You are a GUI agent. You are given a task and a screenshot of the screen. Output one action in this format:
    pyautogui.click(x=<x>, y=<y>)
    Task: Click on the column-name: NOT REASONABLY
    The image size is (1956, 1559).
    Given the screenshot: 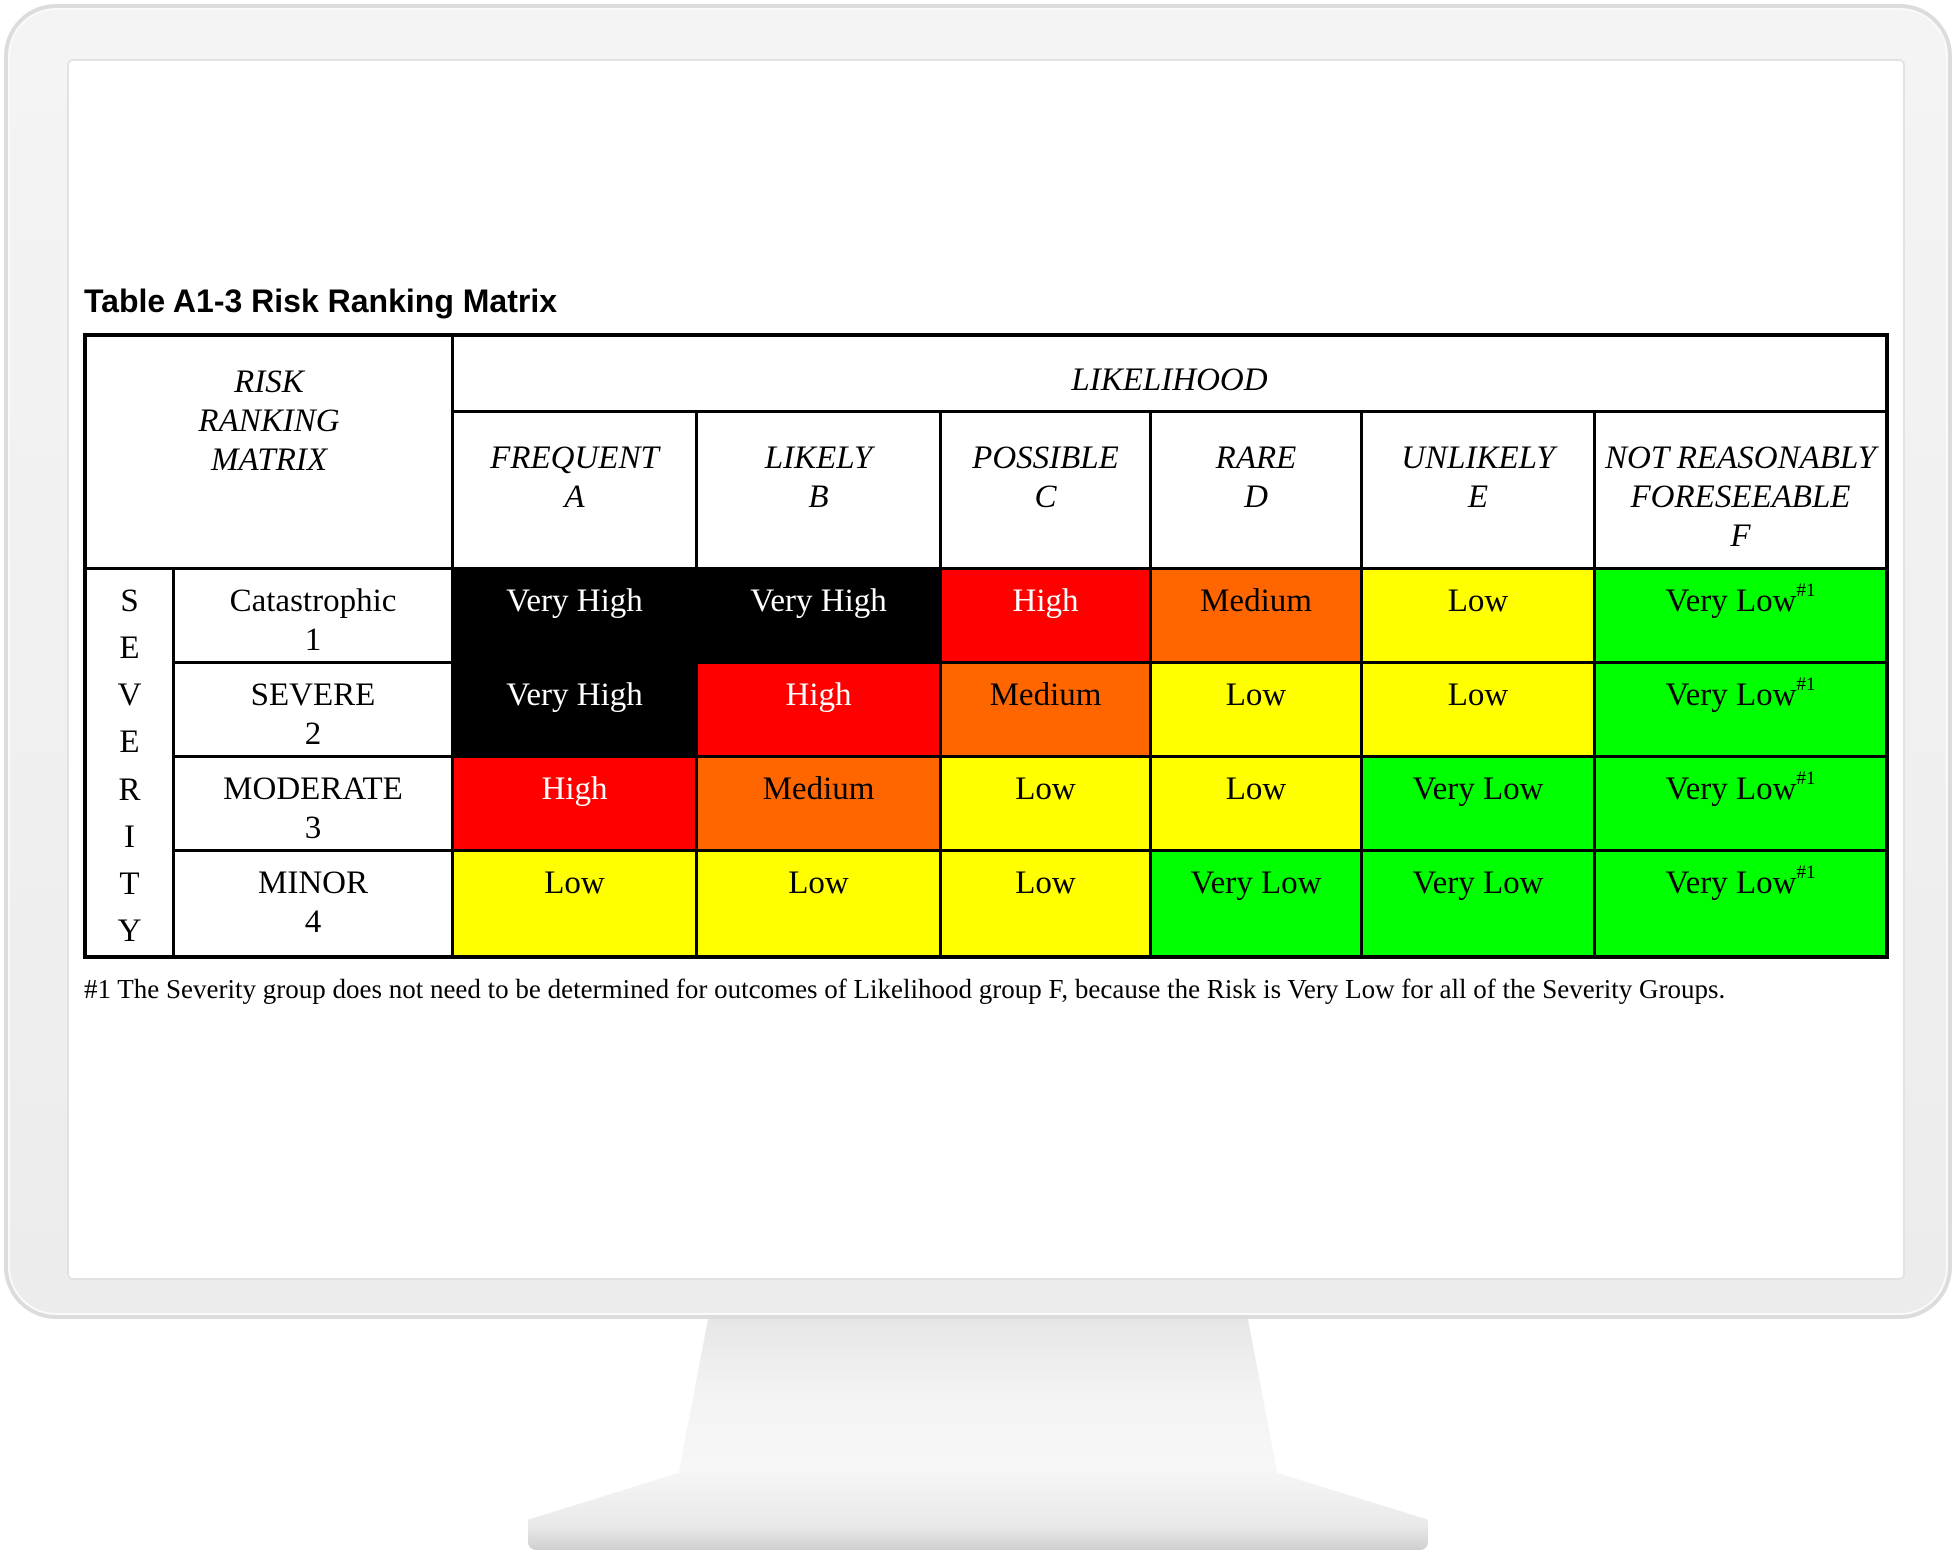 What is the action you would take?
    pyautogui.click(x=1740, y=458)
    